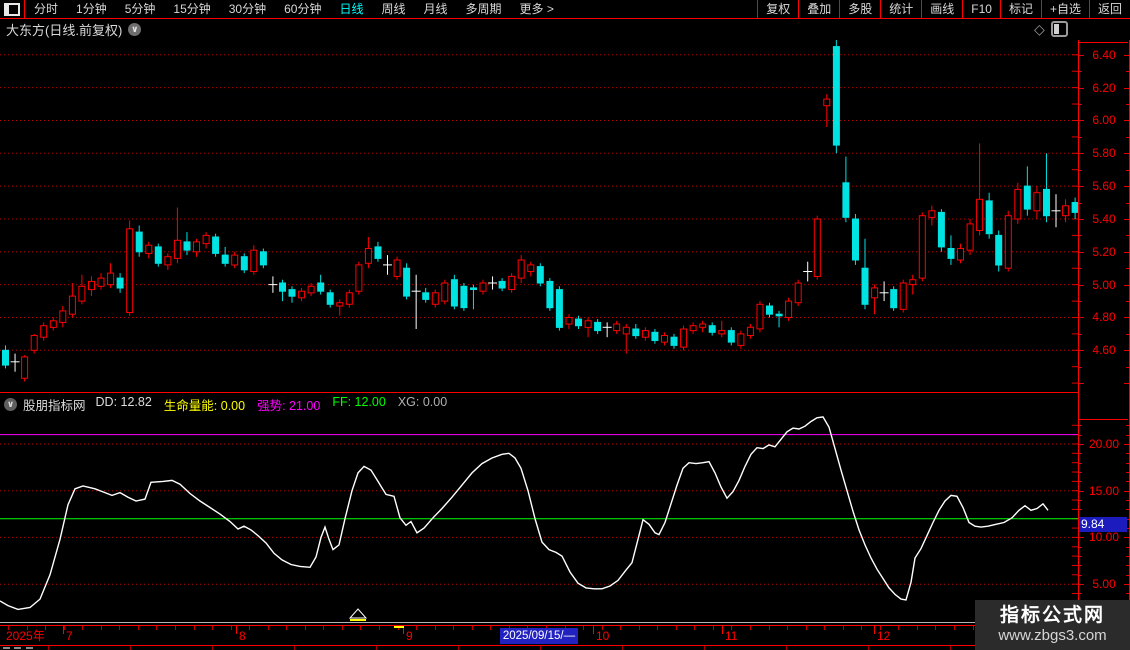 Image resolution: width=1130 pixels, height=650 pixels. Describe the element at coordinates (289, 406) in the screenshot. I see `indicator-field: 强势: 21.00` at that location.